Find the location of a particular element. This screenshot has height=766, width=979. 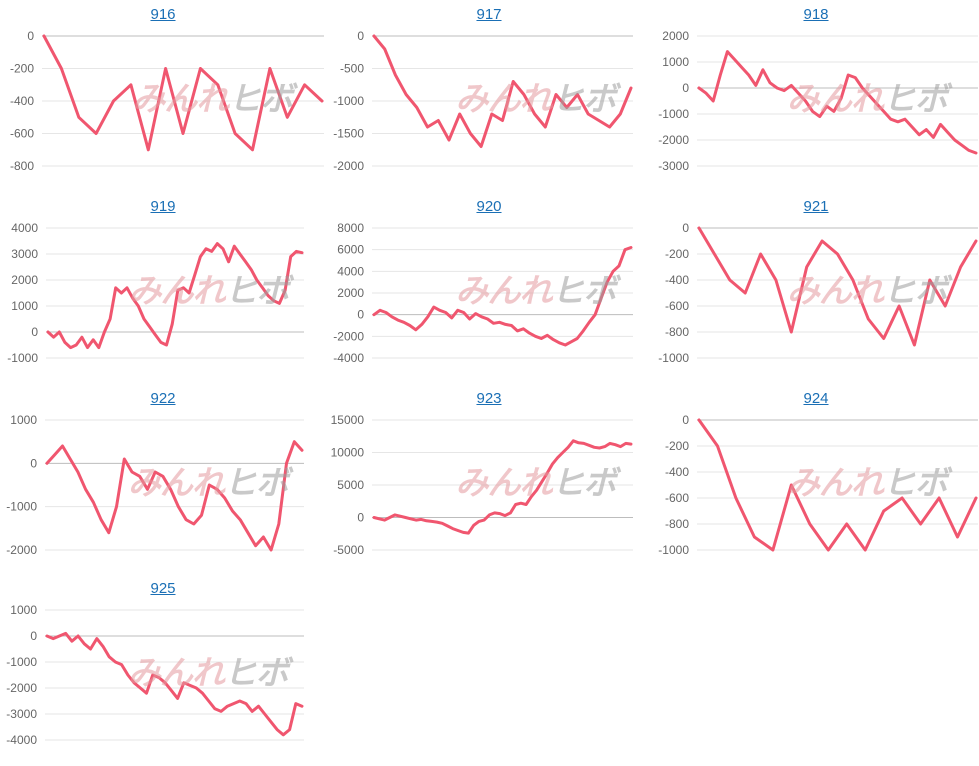

line-chart: 0 -200 -400 -600 -800 is located at coordinates (167, 101).